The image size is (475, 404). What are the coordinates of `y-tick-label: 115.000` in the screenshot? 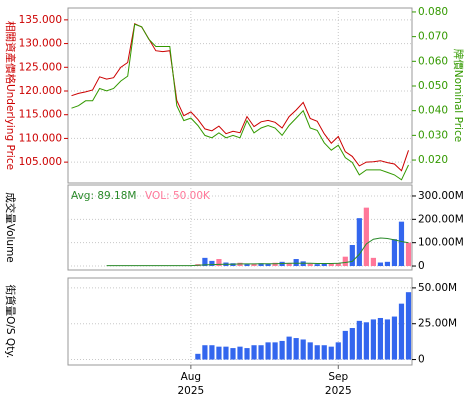 It's located at (40, 115).